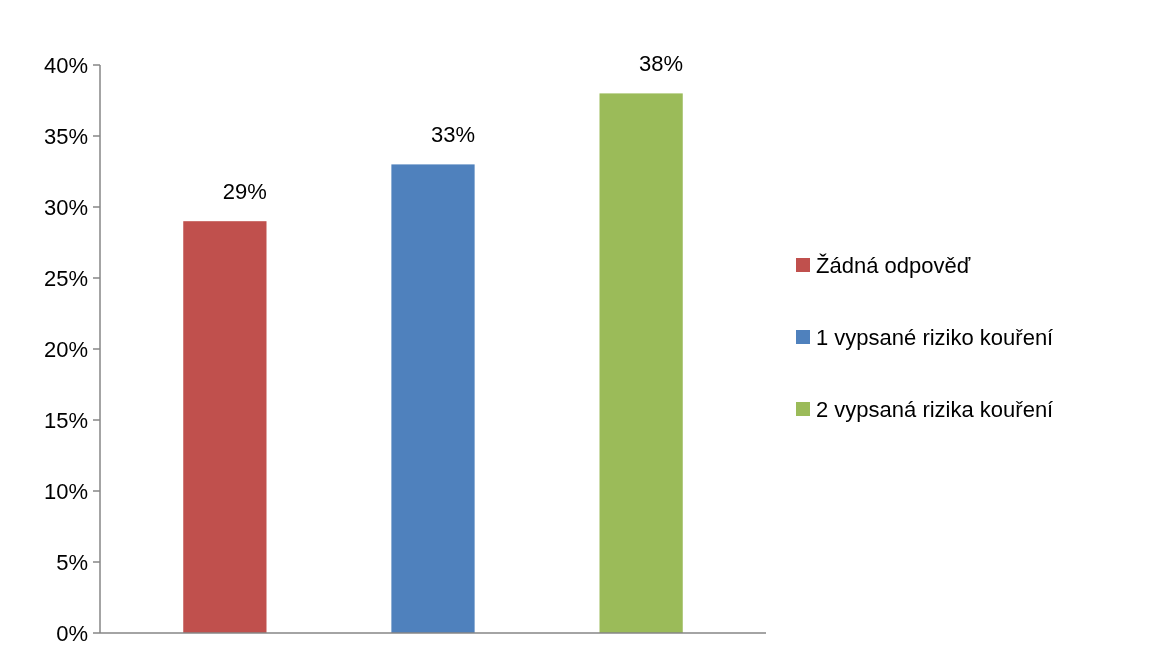  What do you see at coordinates (65, 491) in the screenshot?
I see `y-tick-label: 10%` at bounding box center [65, 491].